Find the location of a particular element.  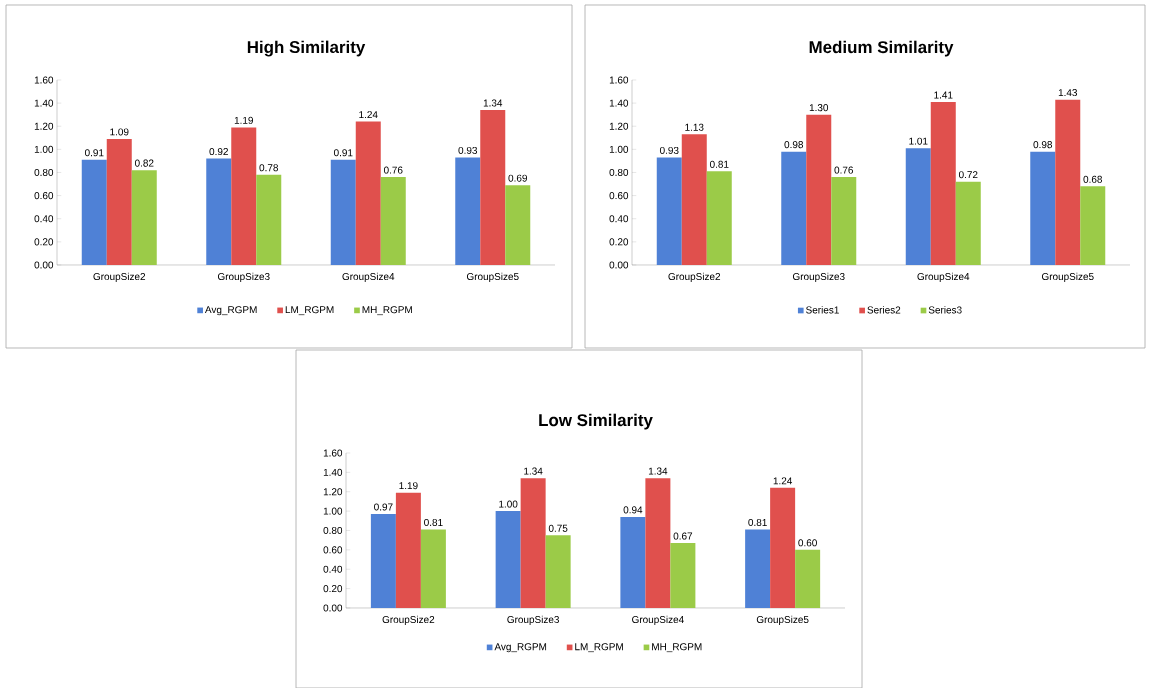

legend-label: Series3 is located at coordinates (945, 310).